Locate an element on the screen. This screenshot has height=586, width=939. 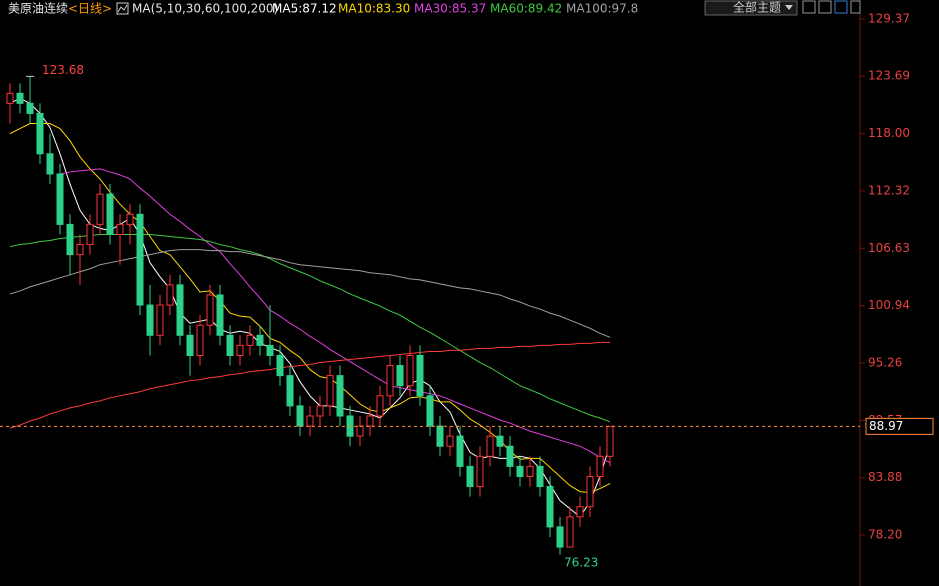
high-annotation: 123.68 is located at coordinates (63, 70).